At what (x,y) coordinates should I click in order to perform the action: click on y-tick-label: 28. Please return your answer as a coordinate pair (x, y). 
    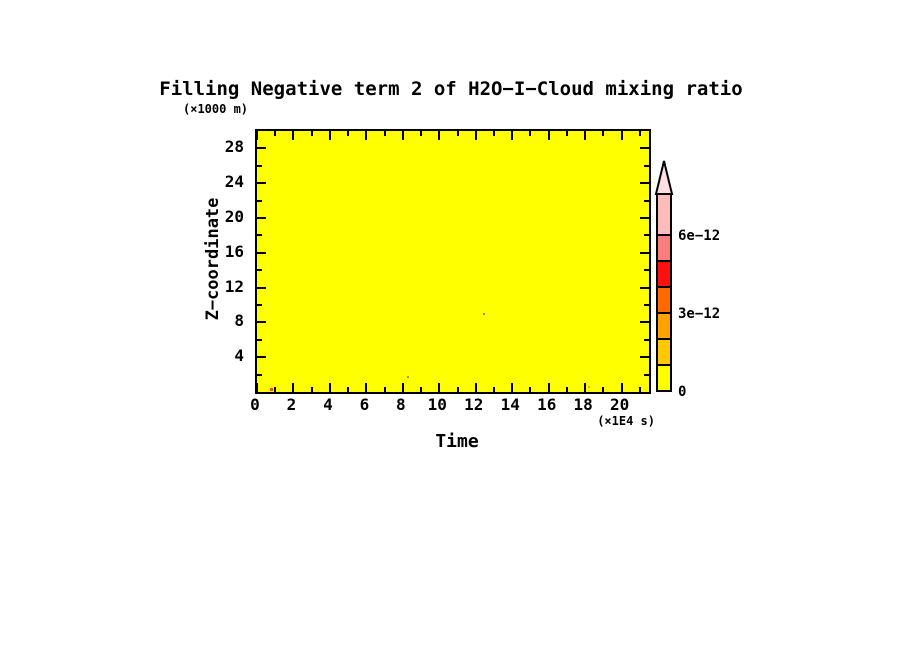
    Looking at the image, I should click on (234, 147).